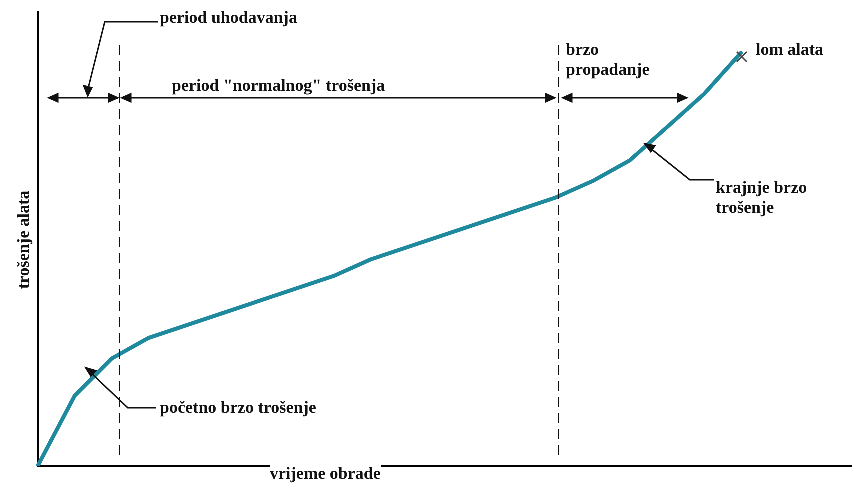 This screenshot has height=488, width=860. Describe the element at coordinates (790, 50) in the screenshot. I see `annotation: lom alata` at that location.